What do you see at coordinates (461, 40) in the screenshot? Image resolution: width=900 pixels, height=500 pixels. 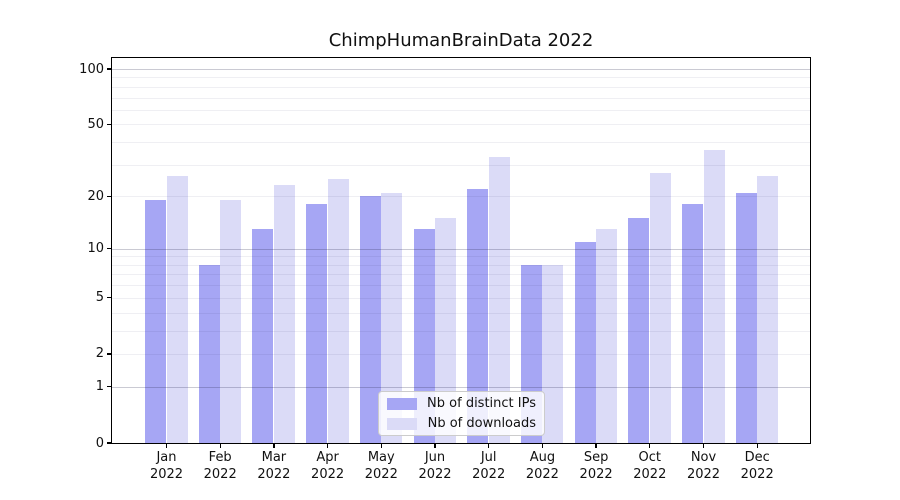 I see `chart-title: ChimpHumanBrainData 2022` at bounding box center [461, 40].